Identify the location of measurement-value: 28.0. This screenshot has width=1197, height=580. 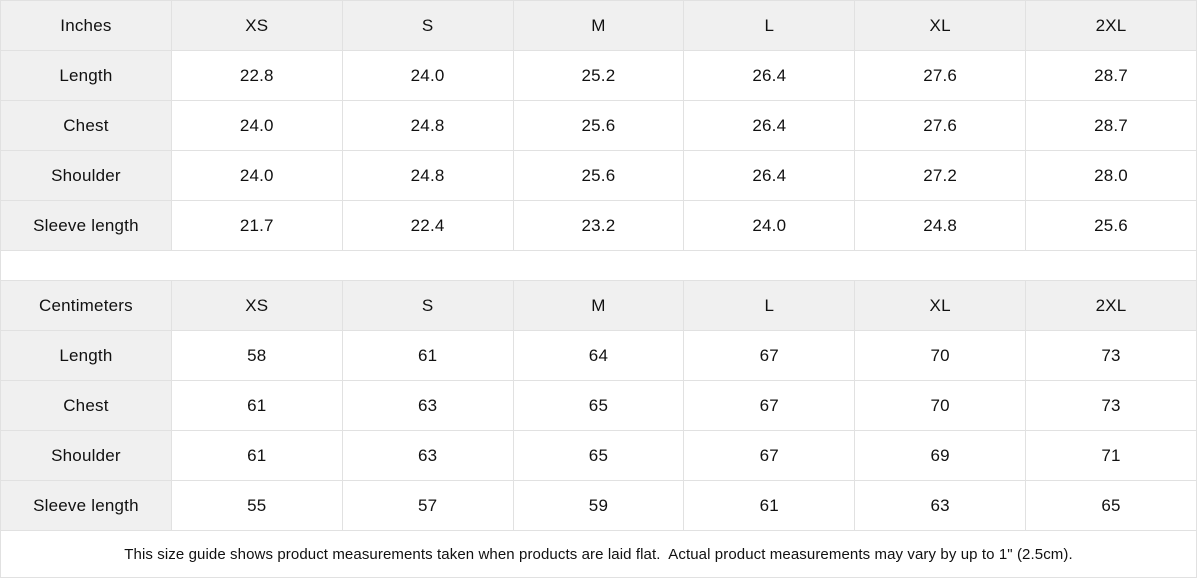
(1111, 175).